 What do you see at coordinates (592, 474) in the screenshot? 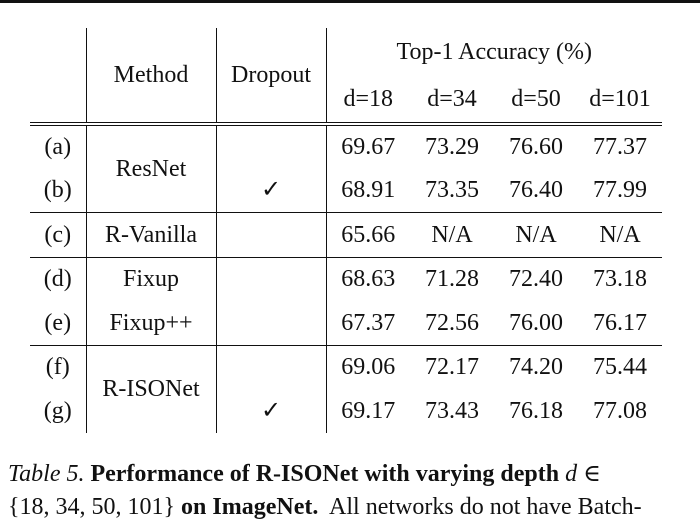
I see `caption-elem: ∈` at bounding box center [592, 474].